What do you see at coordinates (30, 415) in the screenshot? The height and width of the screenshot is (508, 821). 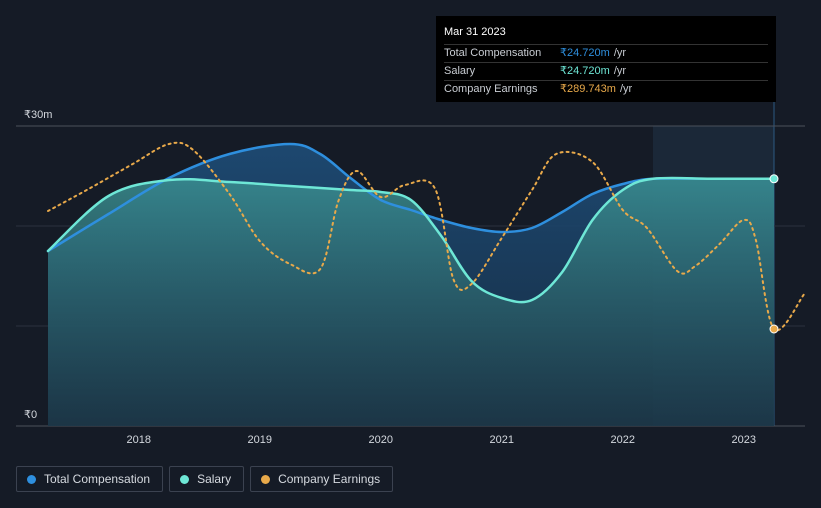 I see `y-axis-label-bottom: ₹0` at bounding box center [30, 415].